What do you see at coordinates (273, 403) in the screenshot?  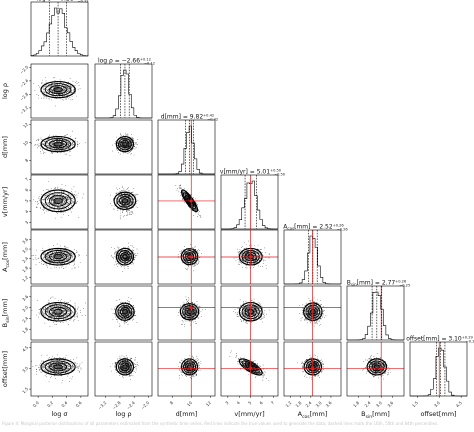 I see `x-tick-label: 7` at bounding box center [273, 403].